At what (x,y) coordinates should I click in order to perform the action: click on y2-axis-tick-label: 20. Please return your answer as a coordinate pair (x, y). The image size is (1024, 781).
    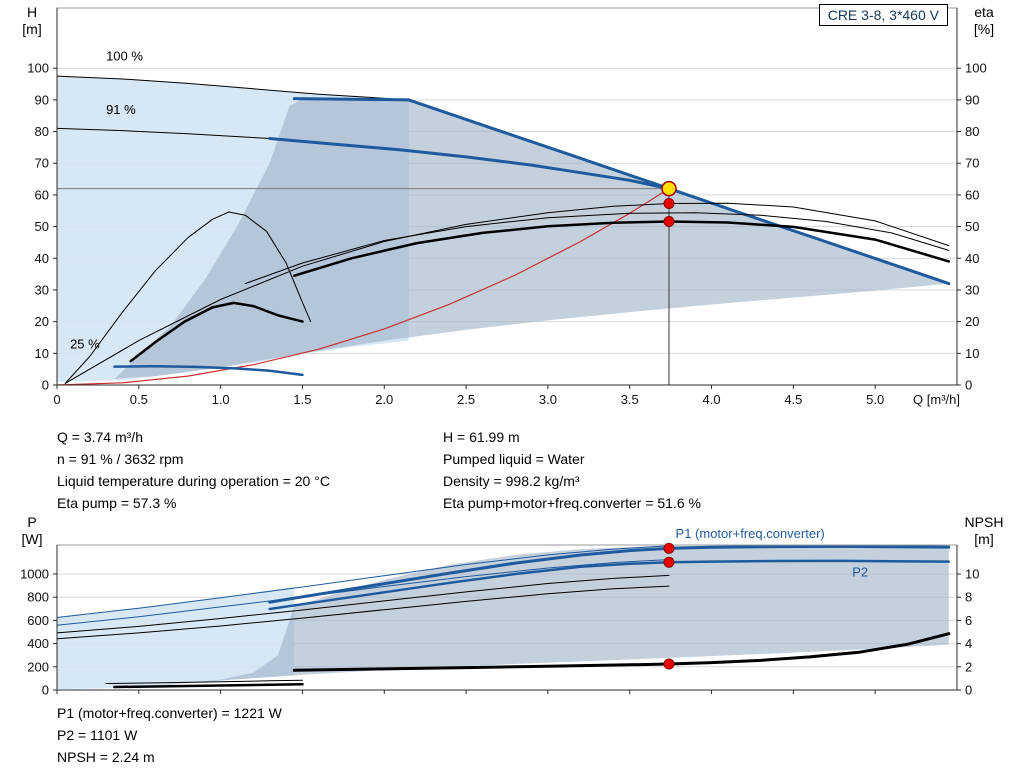
    Looking at the image, I should click on (972, 321).